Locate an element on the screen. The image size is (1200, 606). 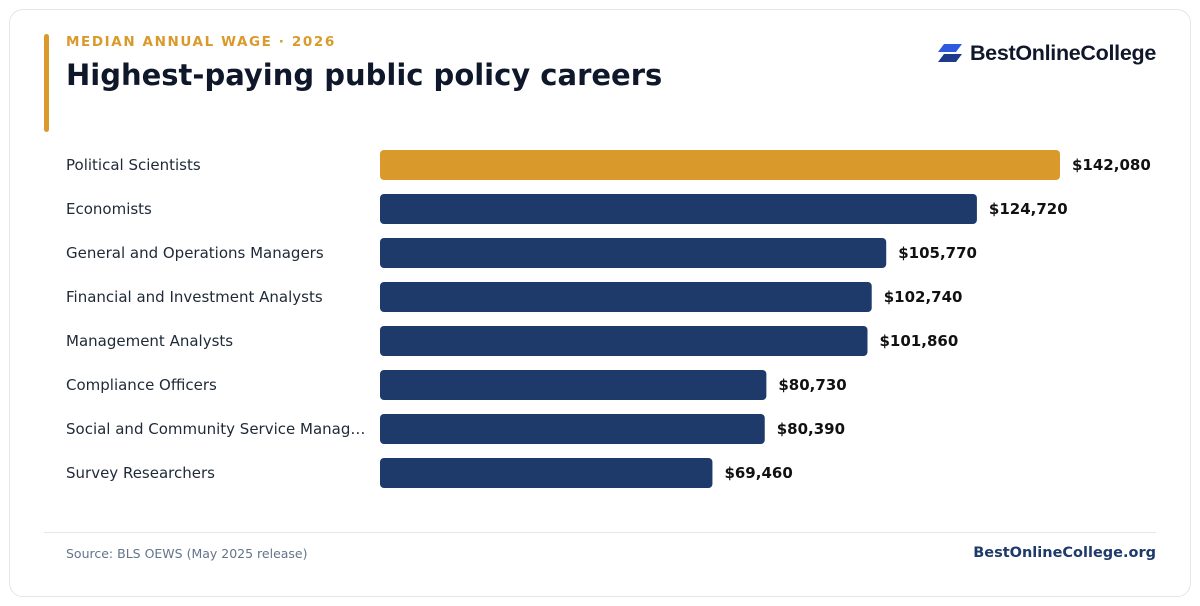
brand-logo: BestOnlineCollege is located at coordinates (1046, 53).